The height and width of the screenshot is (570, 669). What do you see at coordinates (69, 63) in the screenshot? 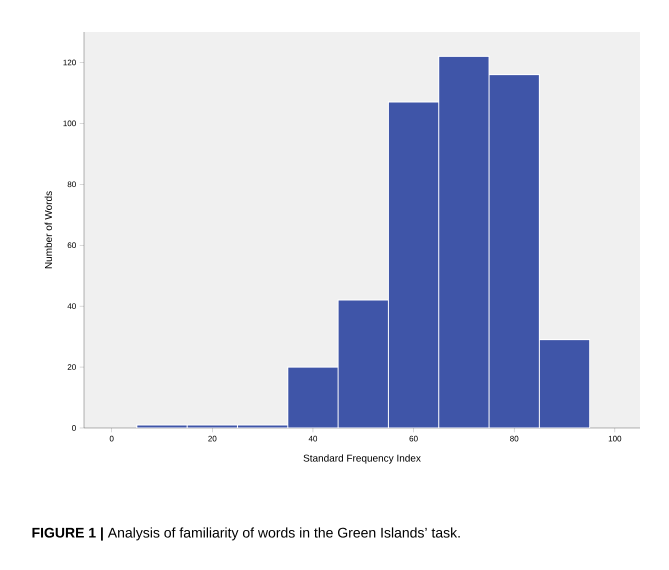
I see `y-tick-label: 120` at bounding box center [69, 63].